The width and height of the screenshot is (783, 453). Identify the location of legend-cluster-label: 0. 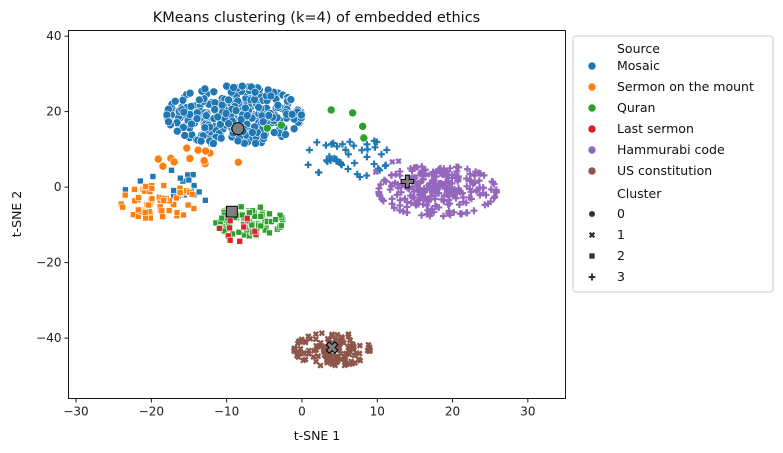
(621, 213).